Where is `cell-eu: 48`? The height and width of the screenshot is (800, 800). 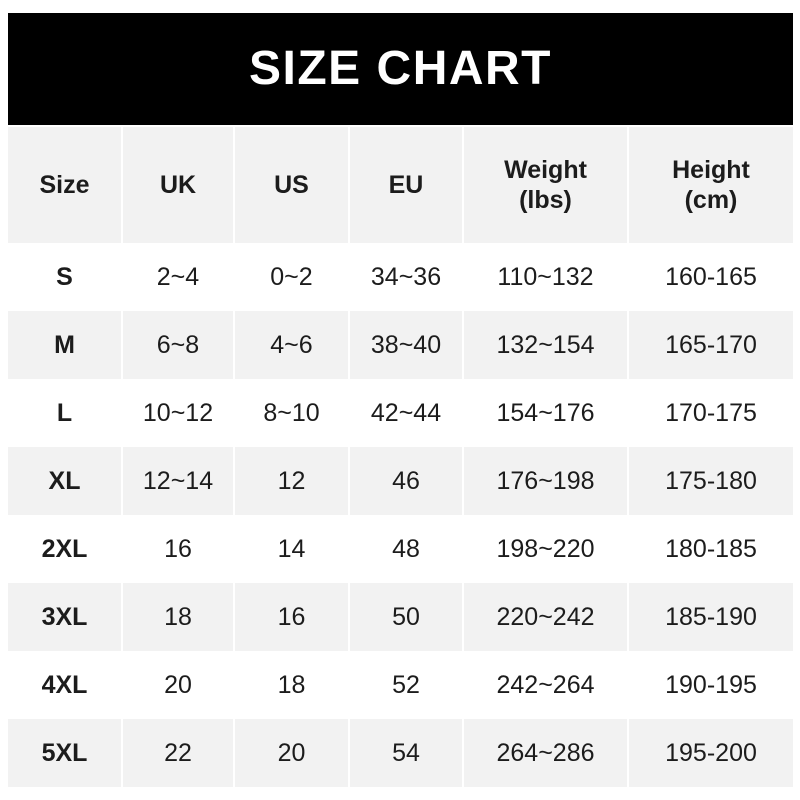
cell-eu: 48 is located at coordinates (406, 549).